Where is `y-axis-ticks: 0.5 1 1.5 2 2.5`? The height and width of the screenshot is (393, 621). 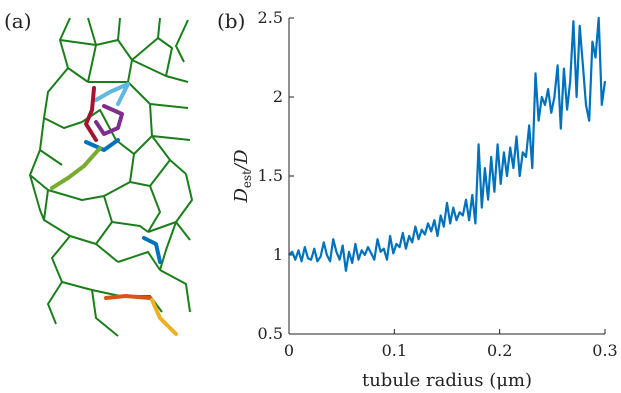 y-axis-ticks: 0.5 1 1.5 2 2.5 is located at coordinates (276, 175).